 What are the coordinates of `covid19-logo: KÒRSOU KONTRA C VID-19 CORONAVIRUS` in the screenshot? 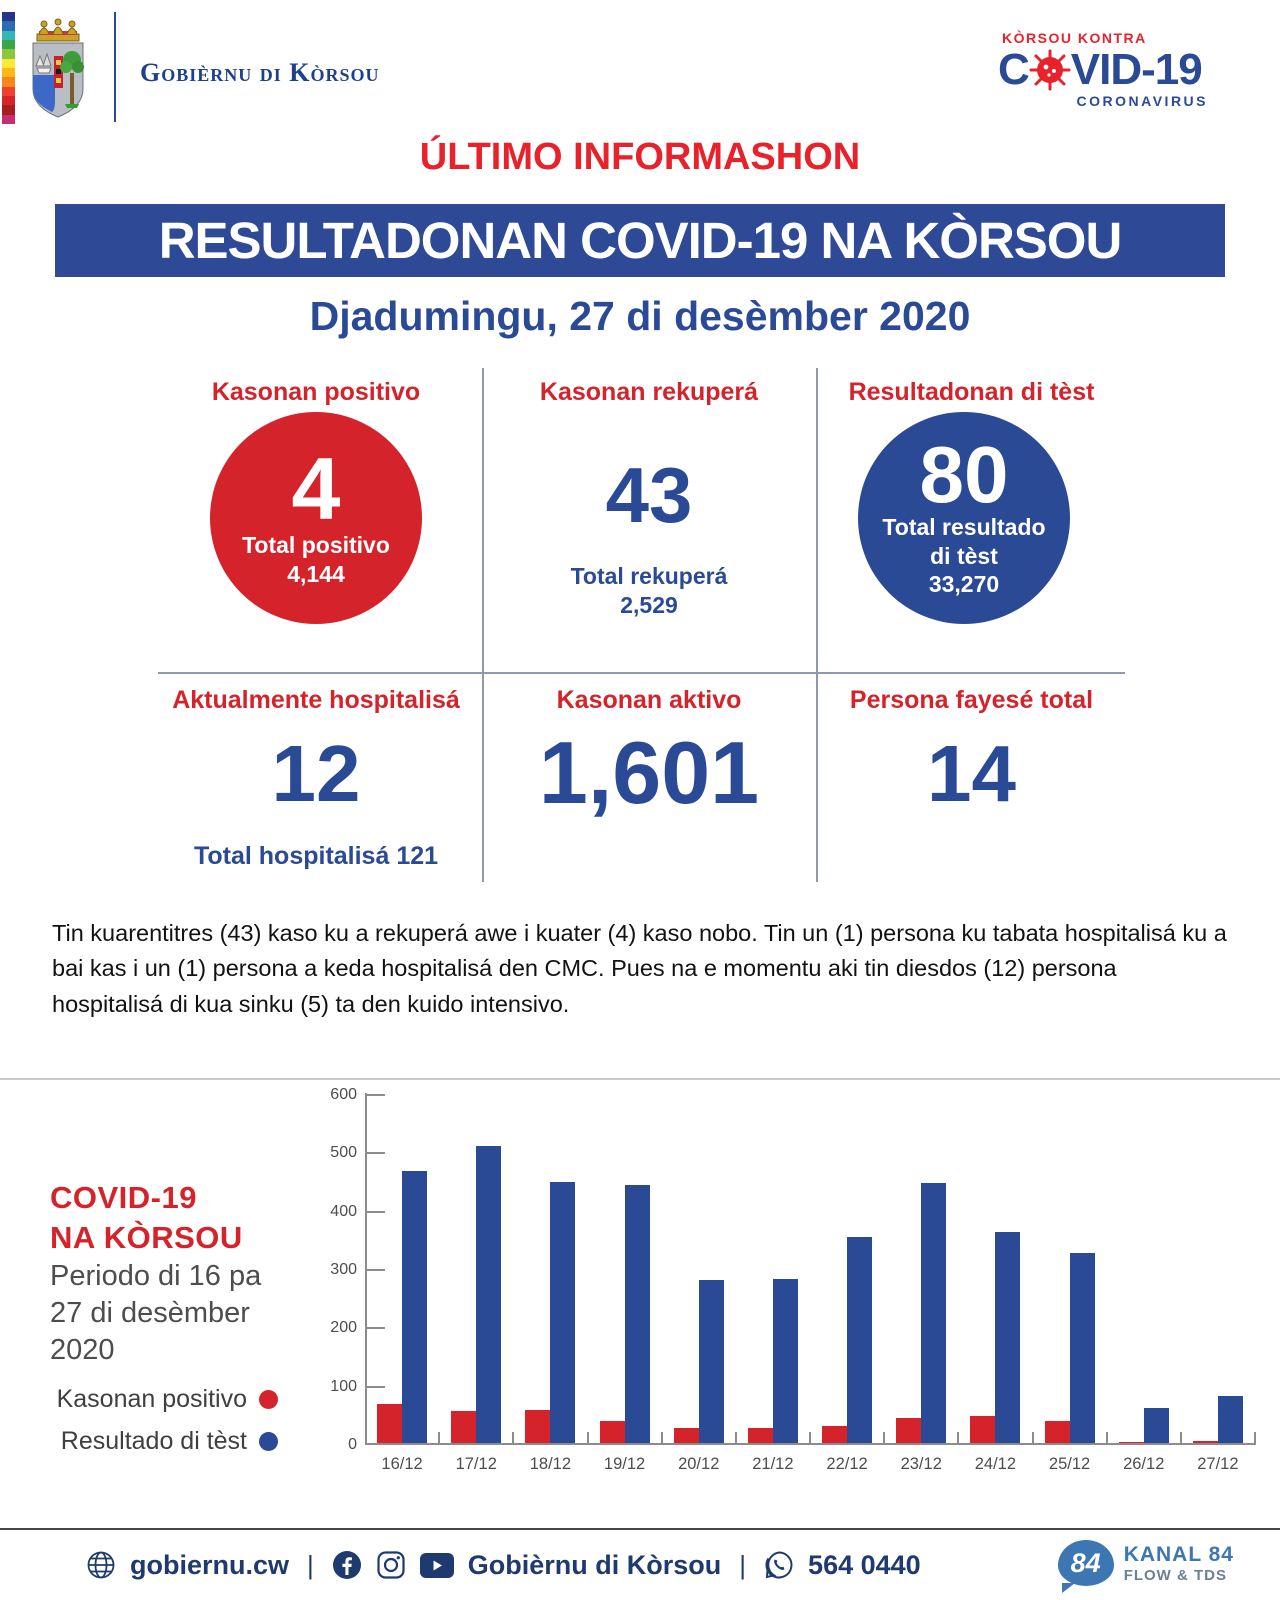 It's located at (1103, 69).